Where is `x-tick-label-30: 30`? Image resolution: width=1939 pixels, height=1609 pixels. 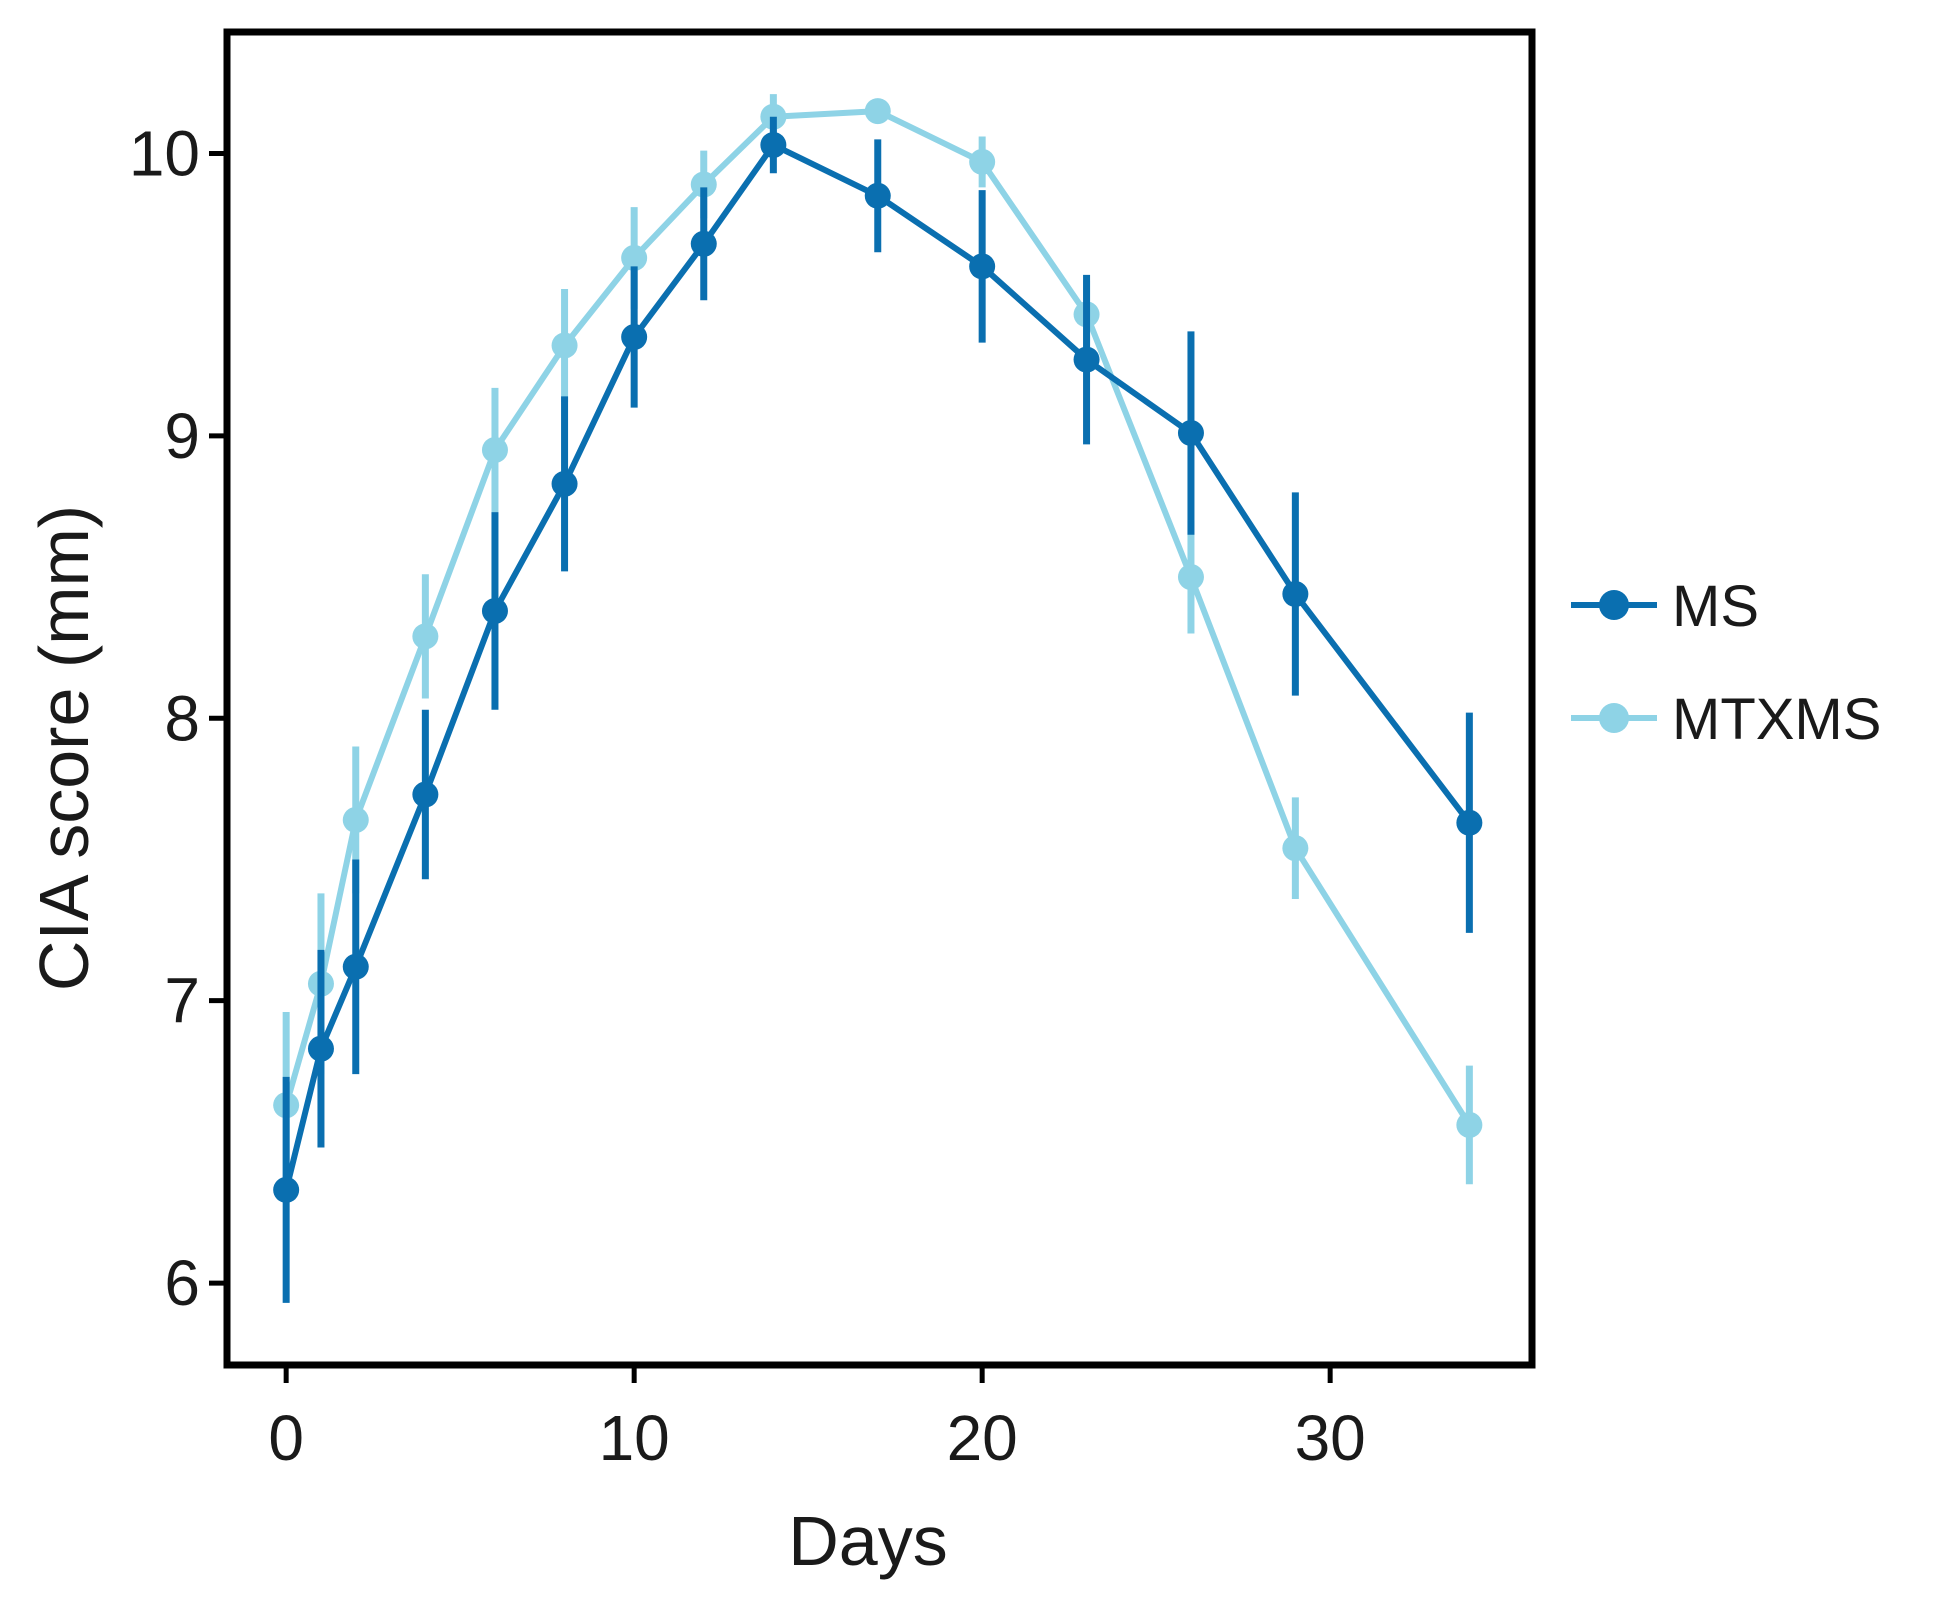
x-tick-label-30: 30 is located at coordinates (1330, 1438).